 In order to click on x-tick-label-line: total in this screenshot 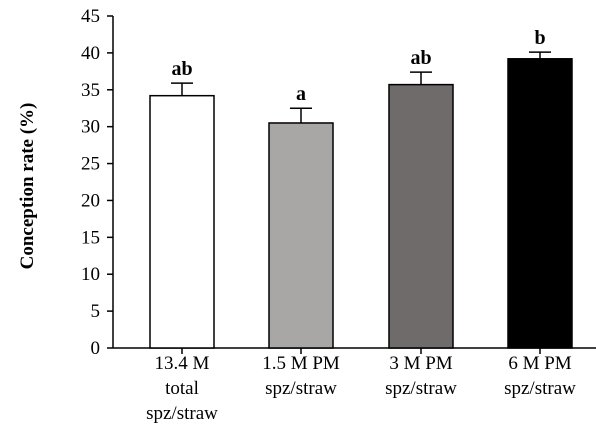, I will do `click(182, 388)`.